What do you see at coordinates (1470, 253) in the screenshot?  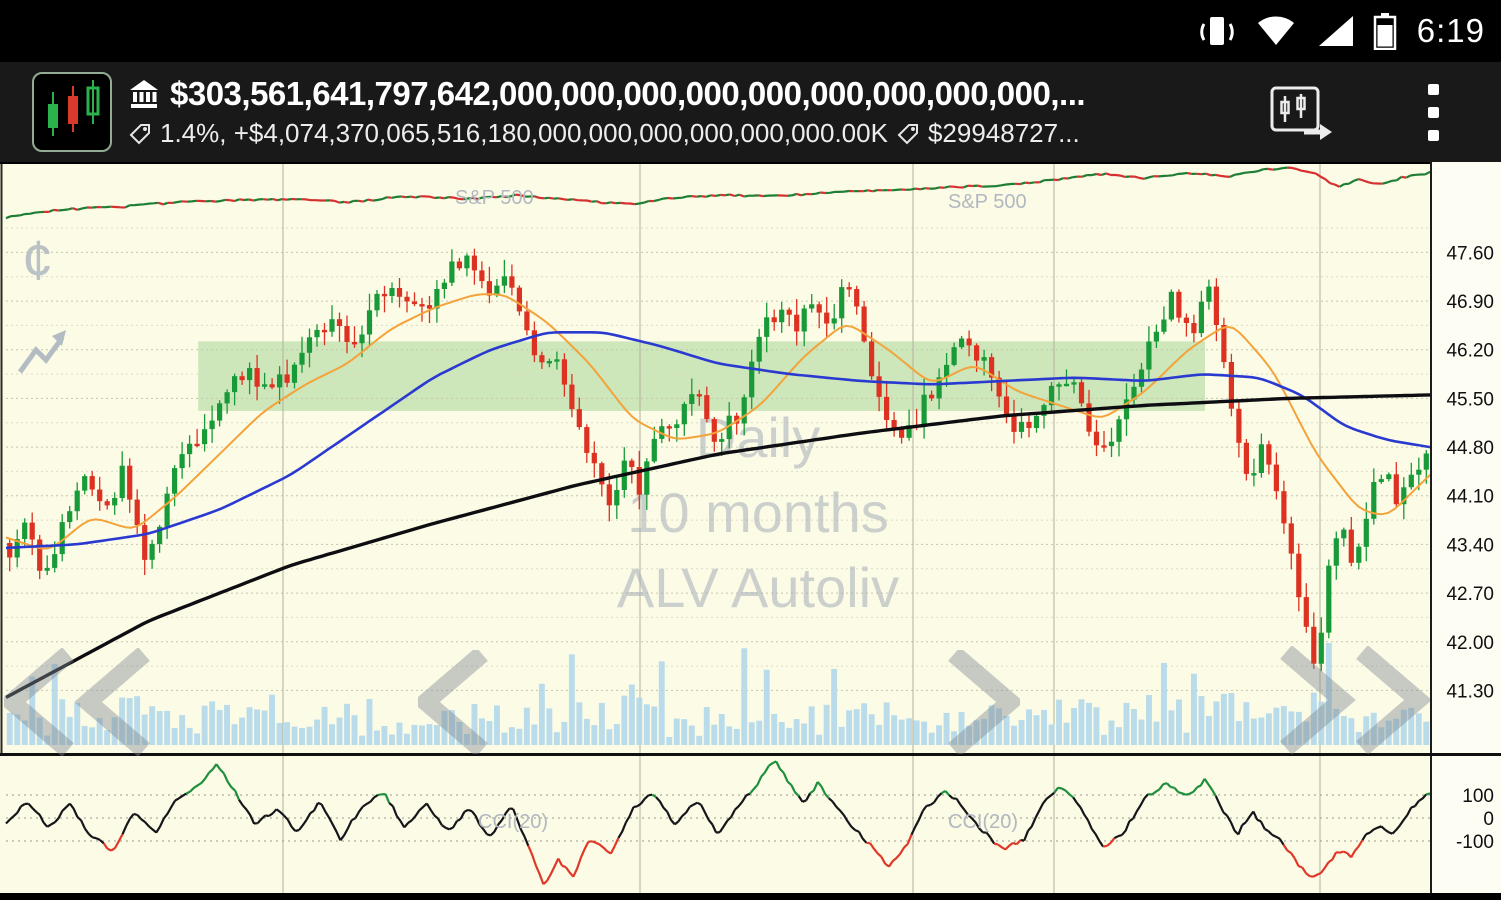 I see `svg-text: 47.60` at bounding box center [1470, 253].